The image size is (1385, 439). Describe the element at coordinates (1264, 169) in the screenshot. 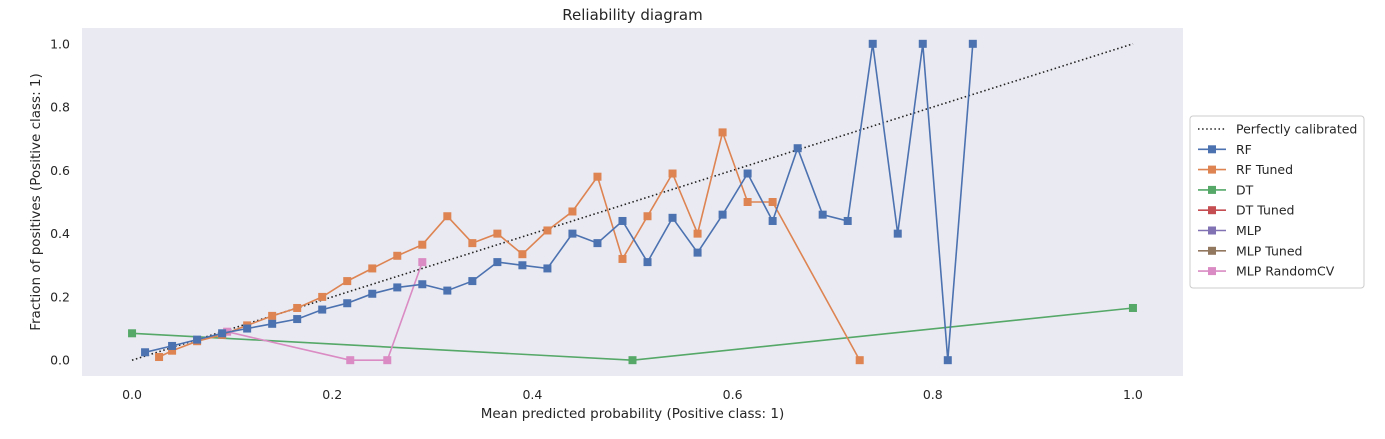

I see `legend-label: RF Tuned` at that location.